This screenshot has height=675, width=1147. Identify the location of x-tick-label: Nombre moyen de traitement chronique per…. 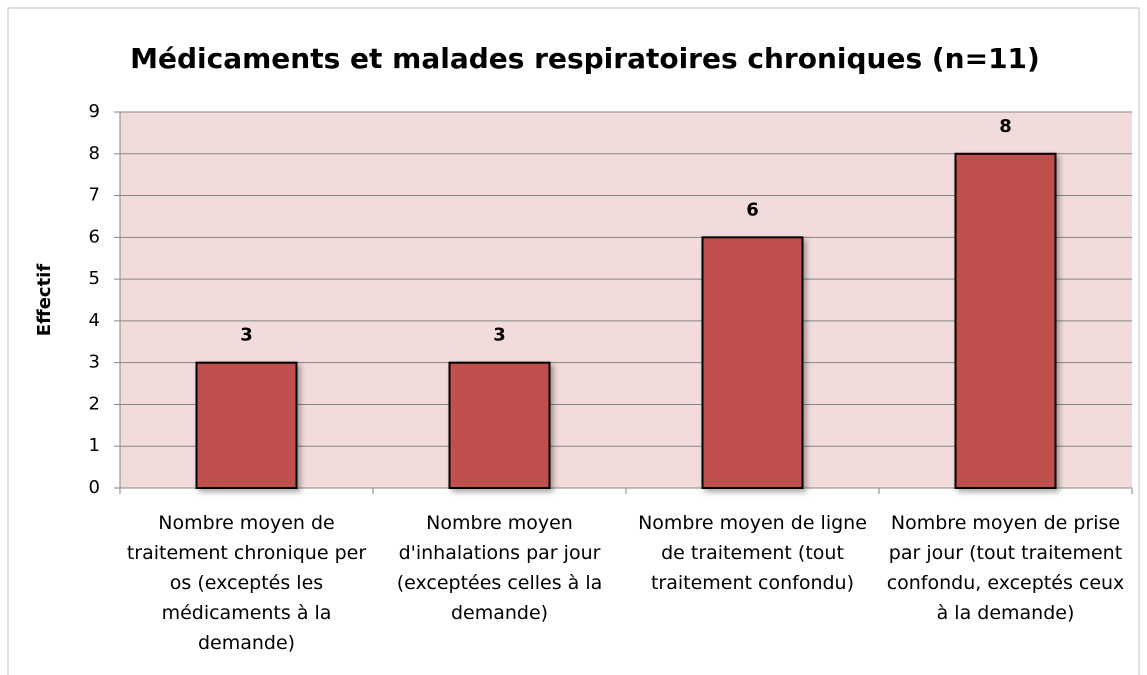
(246, 583).